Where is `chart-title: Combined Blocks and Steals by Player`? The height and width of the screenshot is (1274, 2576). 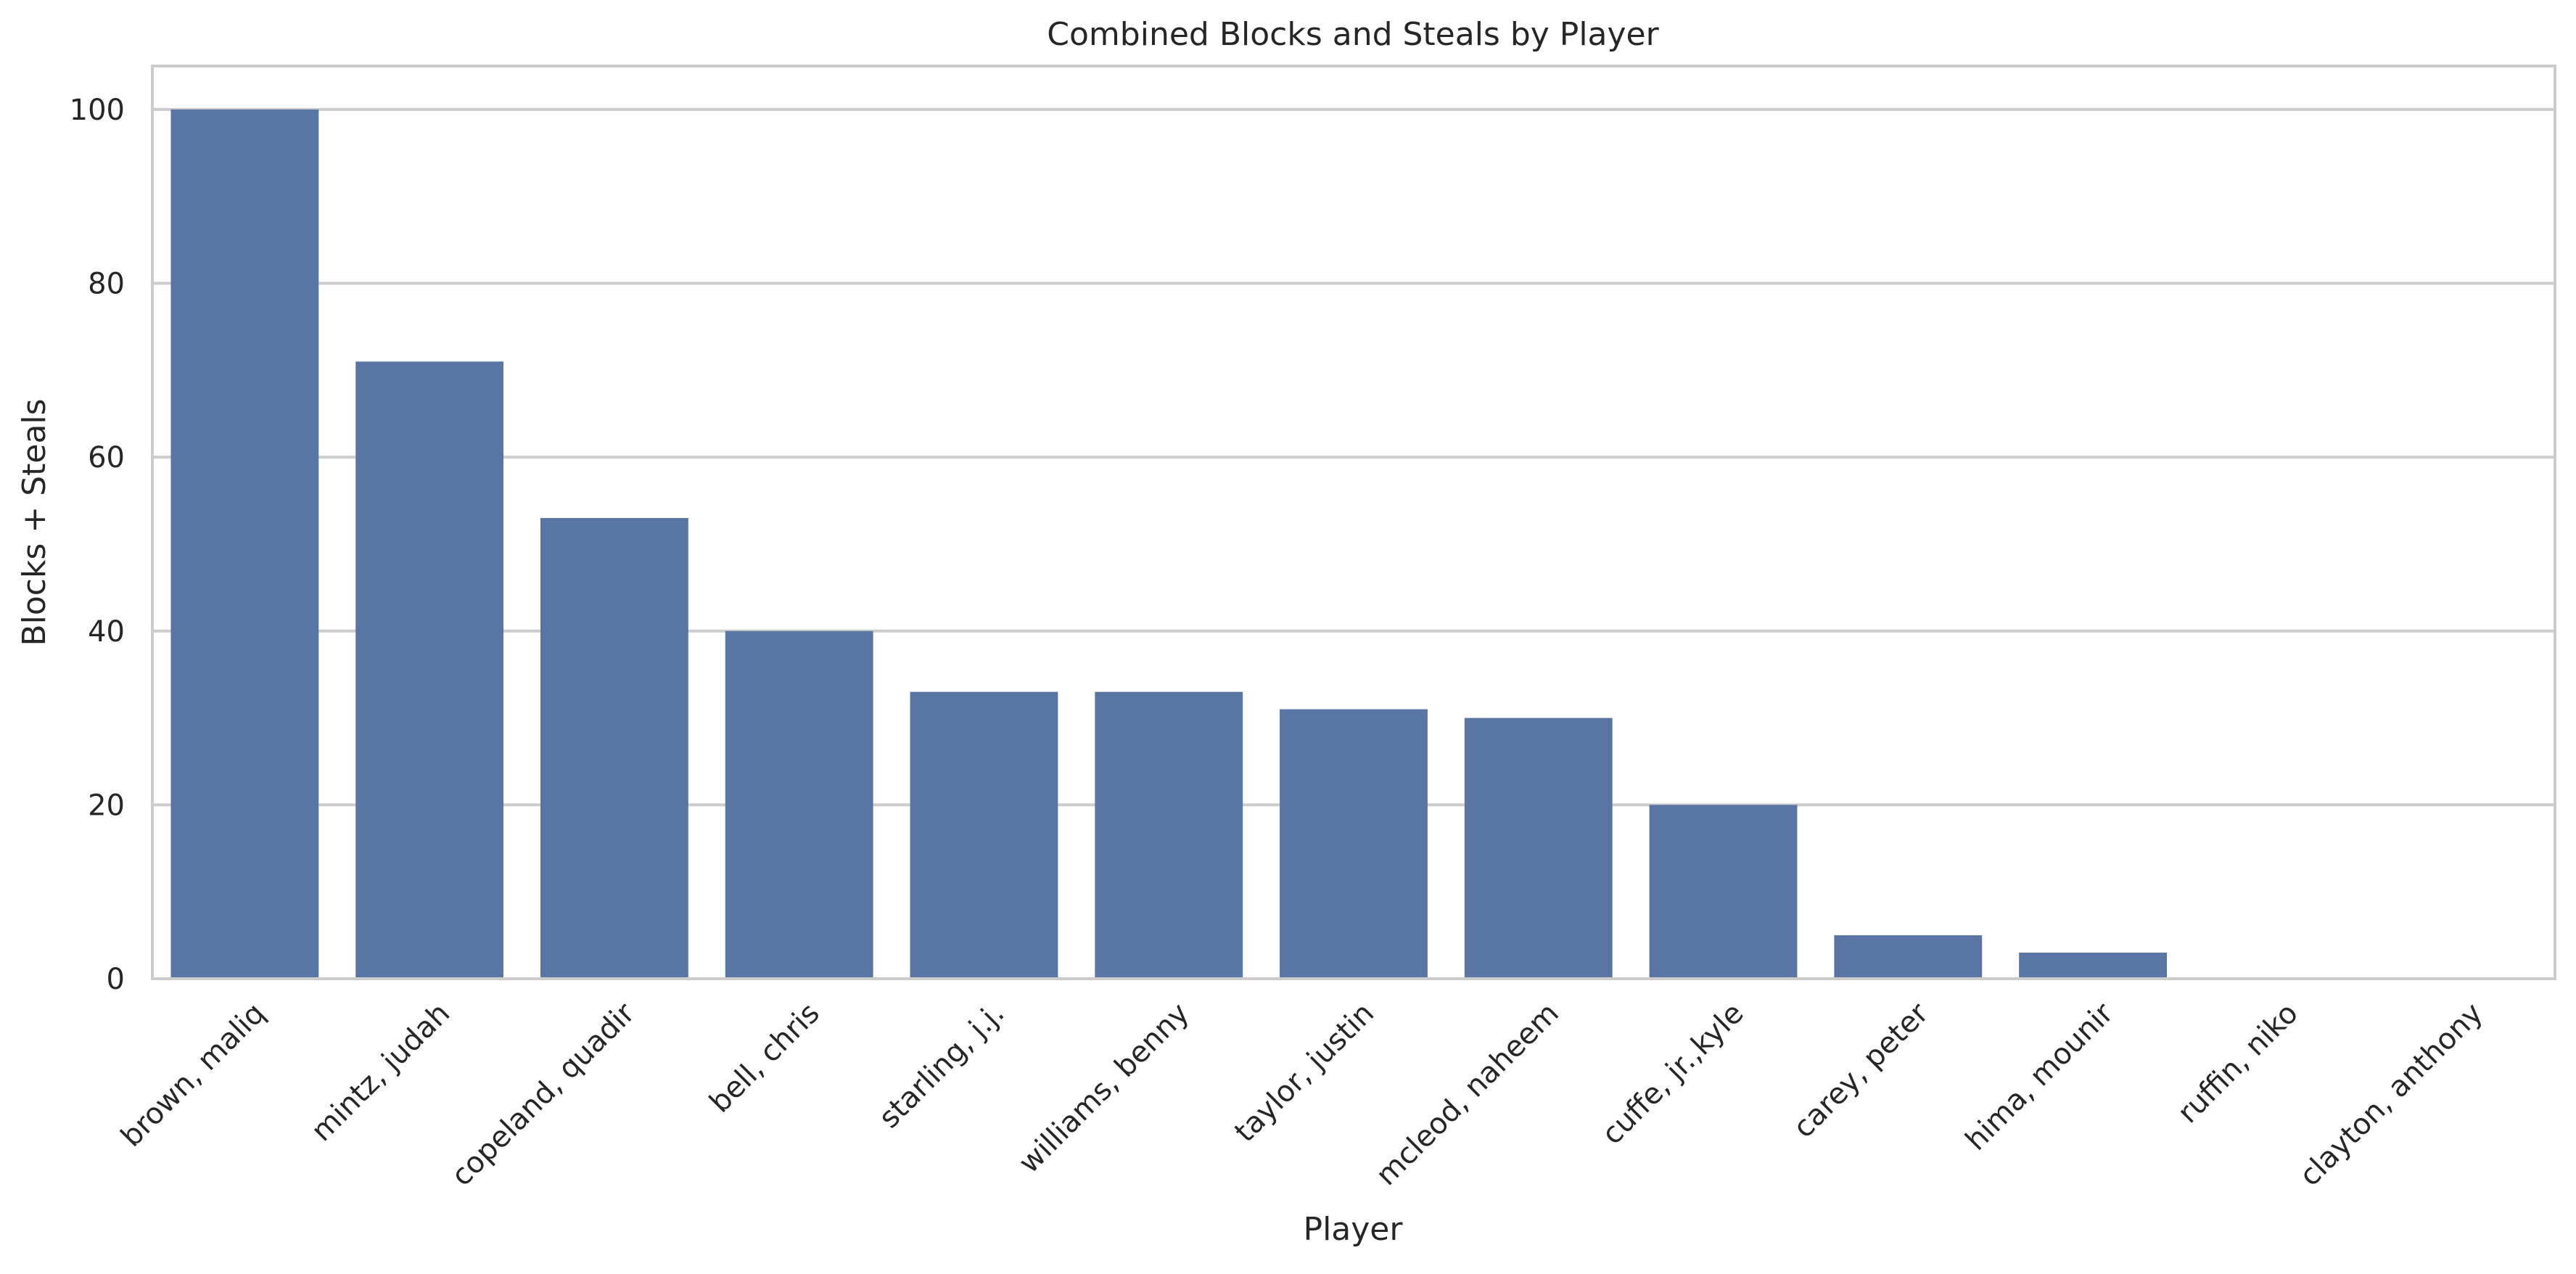 chart-title: Combined Blocks and Steals by Player is located at coordinates (1353, 34).